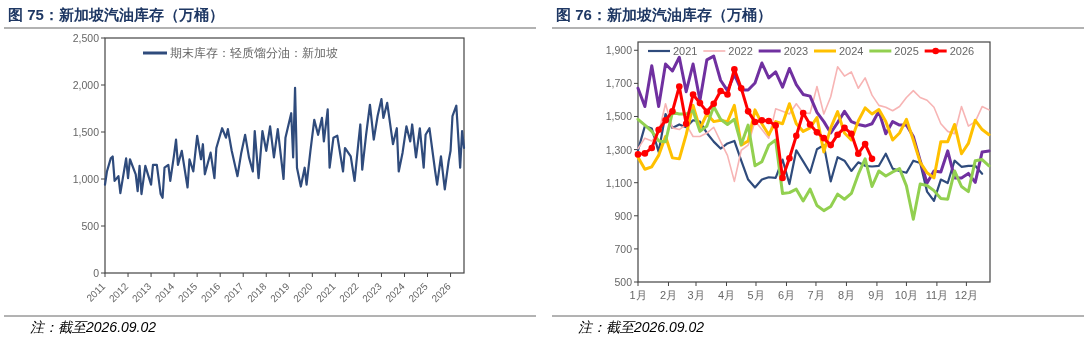 The width and height of the screenshot is (1088, 342). What do you see at coordinates (877, 295) in the screenshot?
I see `x-tick-label: 9月` at bounding box center [877, 295].